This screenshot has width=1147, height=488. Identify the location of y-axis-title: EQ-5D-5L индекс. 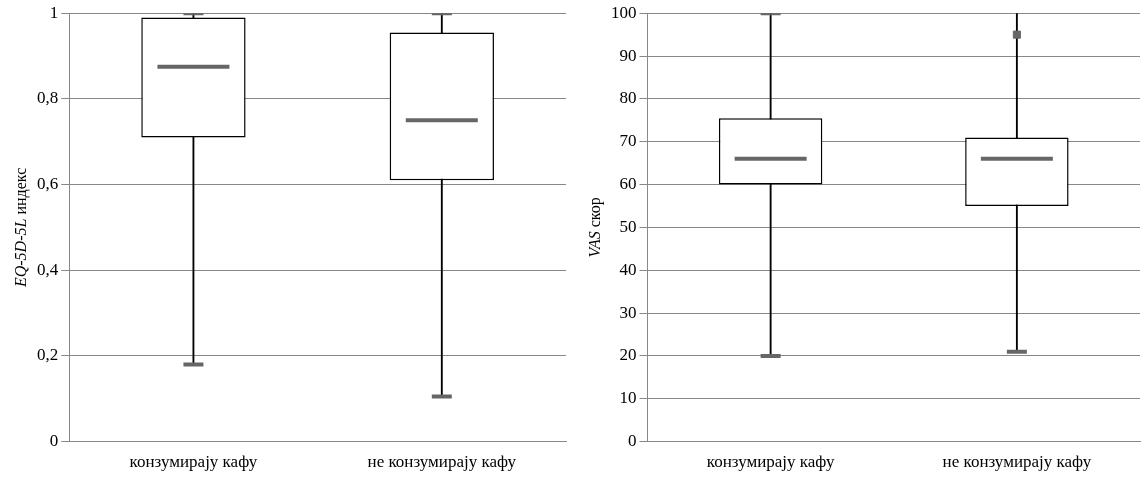
(21, 228).